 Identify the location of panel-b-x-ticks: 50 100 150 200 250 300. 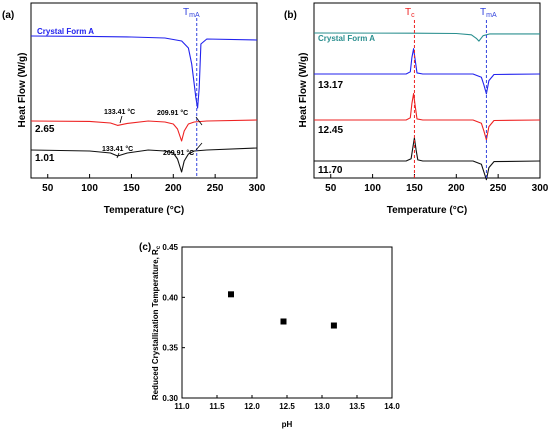
(437, 184).